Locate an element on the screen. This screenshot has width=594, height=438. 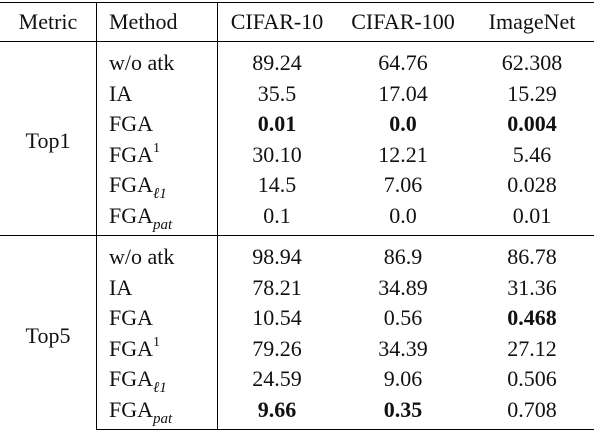
value-imagenet: 15.29 is located at coordinates (532, 93).